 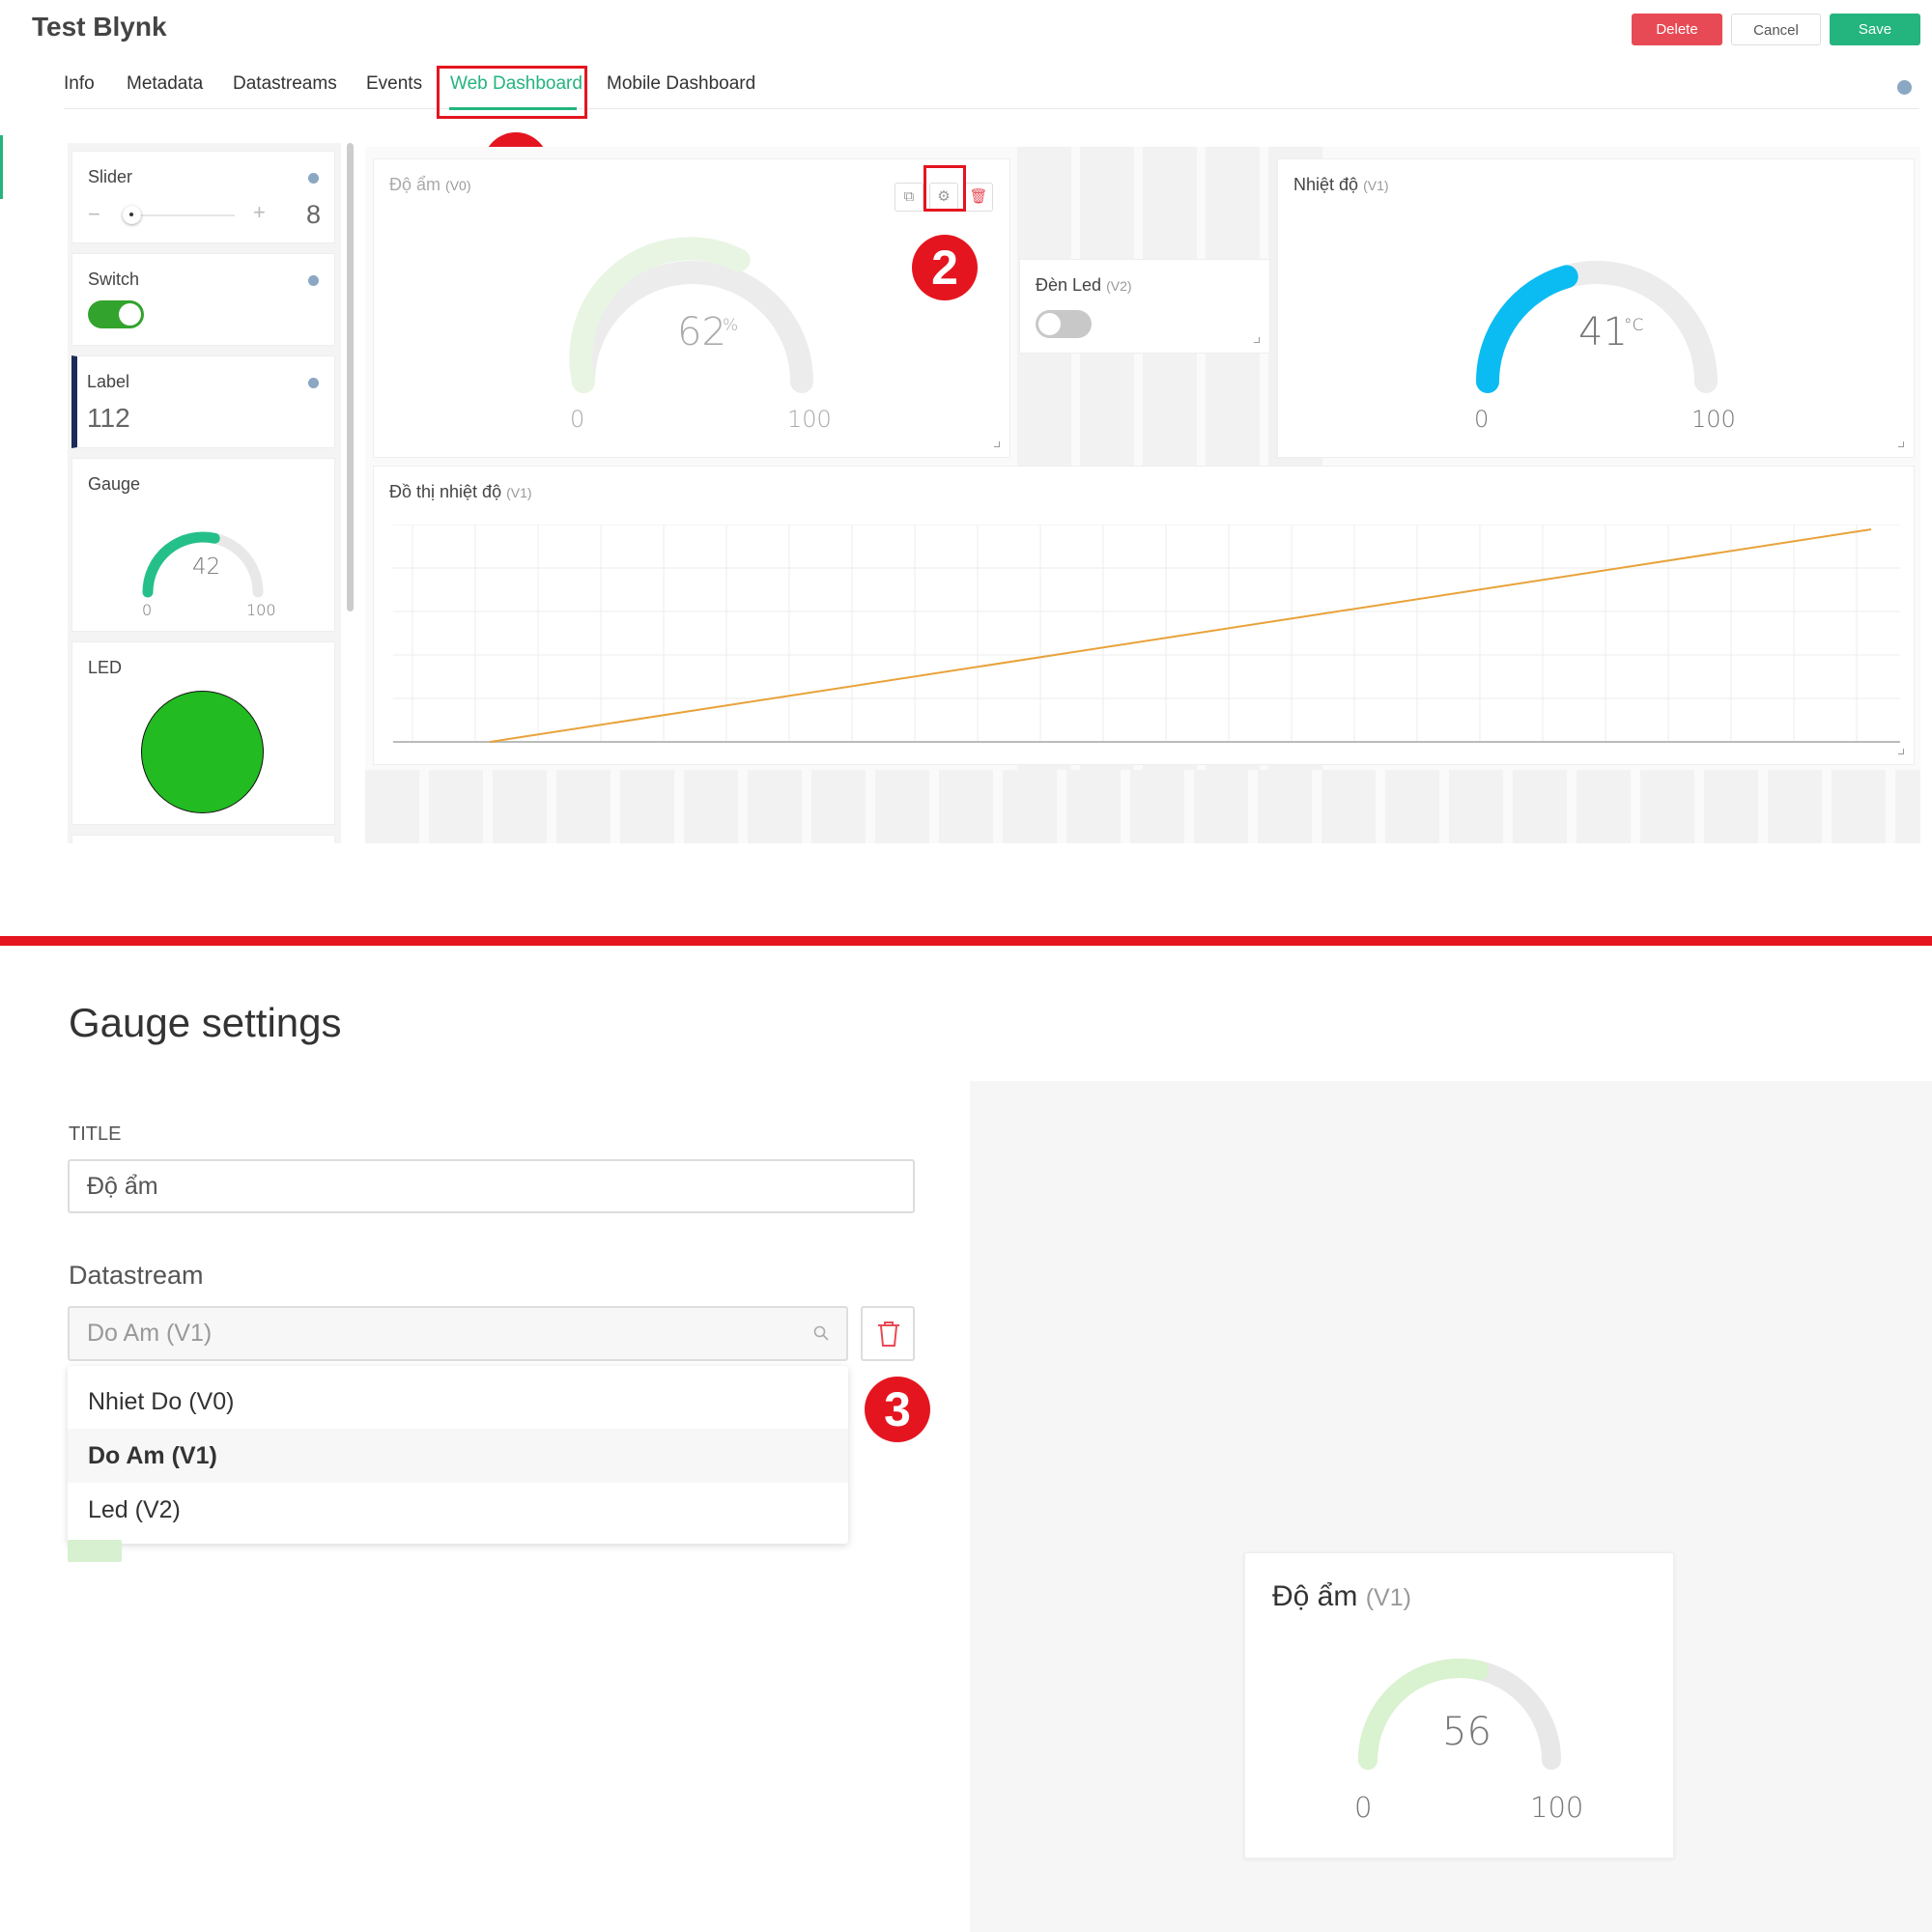 I want to click on temperature-gauge-widget: Nhiệt độ (V1) 41 °C 0 100, so click(x=1596, y=308).